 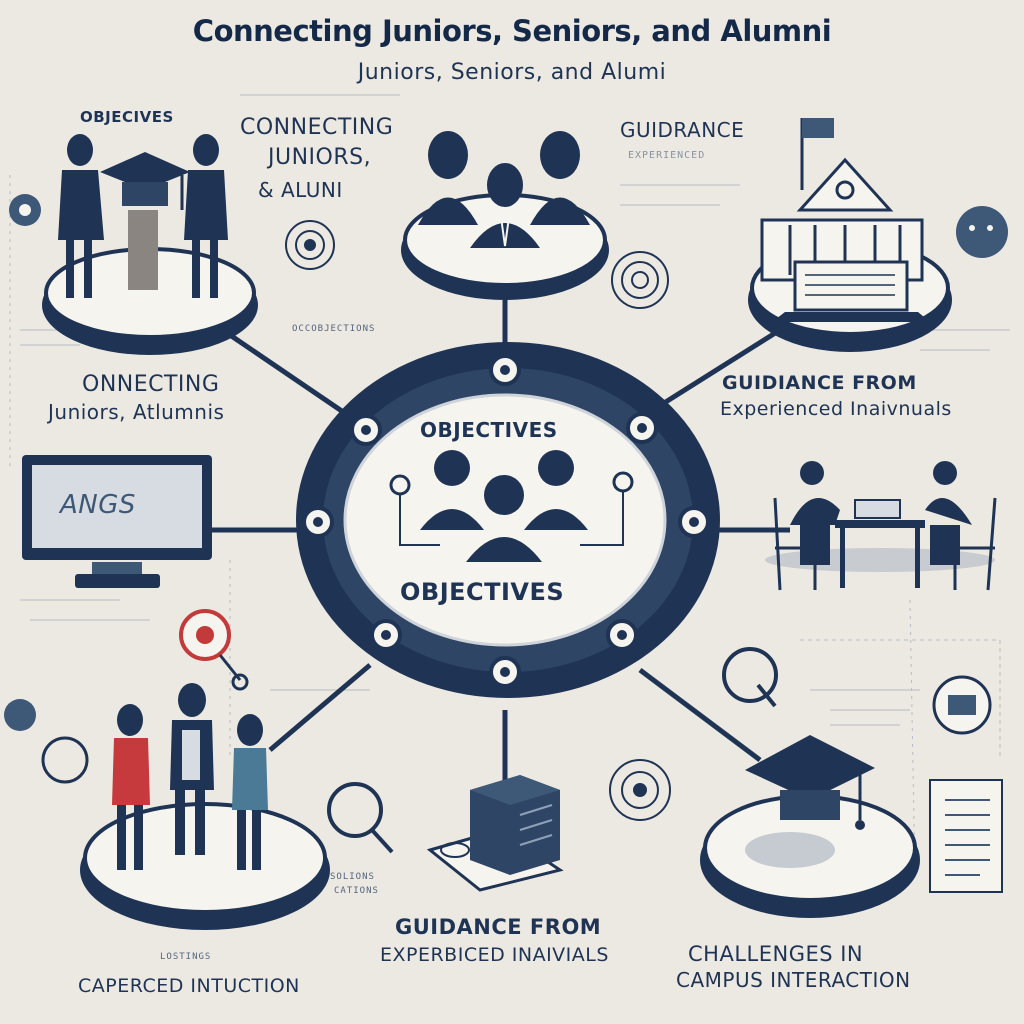 What do you see at coordinates (482, 592) in the screenshot?
I see `center-objectives-bottom: OBJECTIVES` at bounding box center [482, 592].